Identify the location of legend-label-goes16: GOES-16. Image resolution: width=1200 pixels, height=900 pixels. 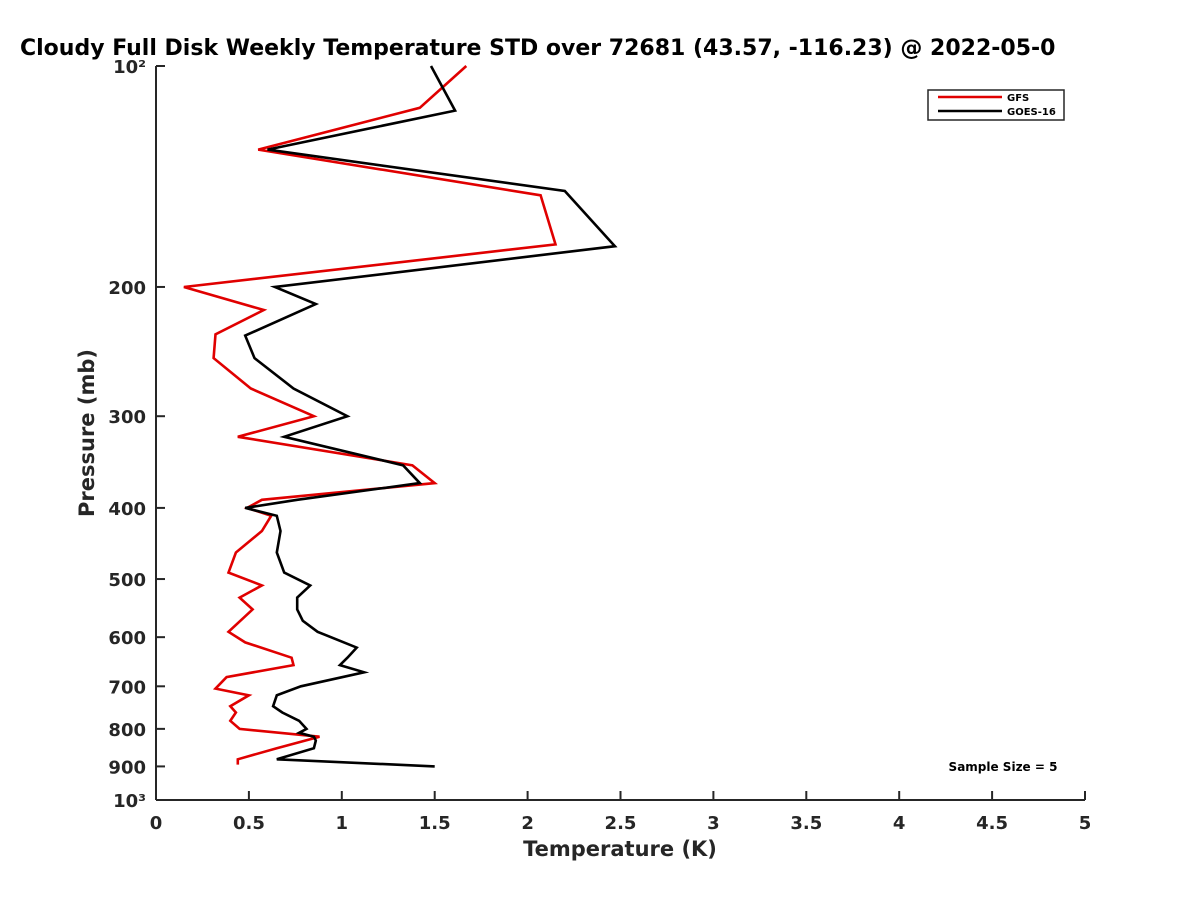
(1031, 112).